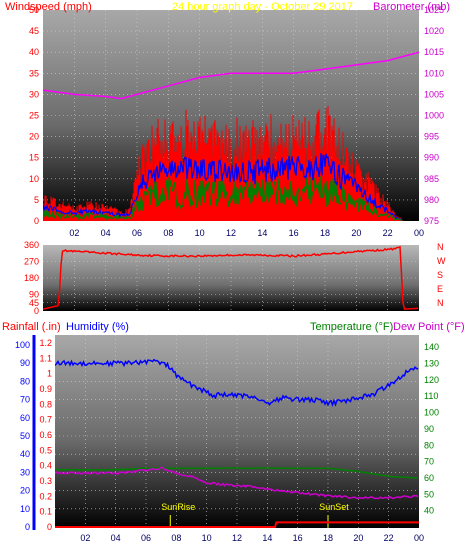 This screenshot has height=555, width=466. What do you see at coordinates (434, 73) in the screenshot?
I see `barometer-tick-label: 1010` at bounding box center [434, 73].